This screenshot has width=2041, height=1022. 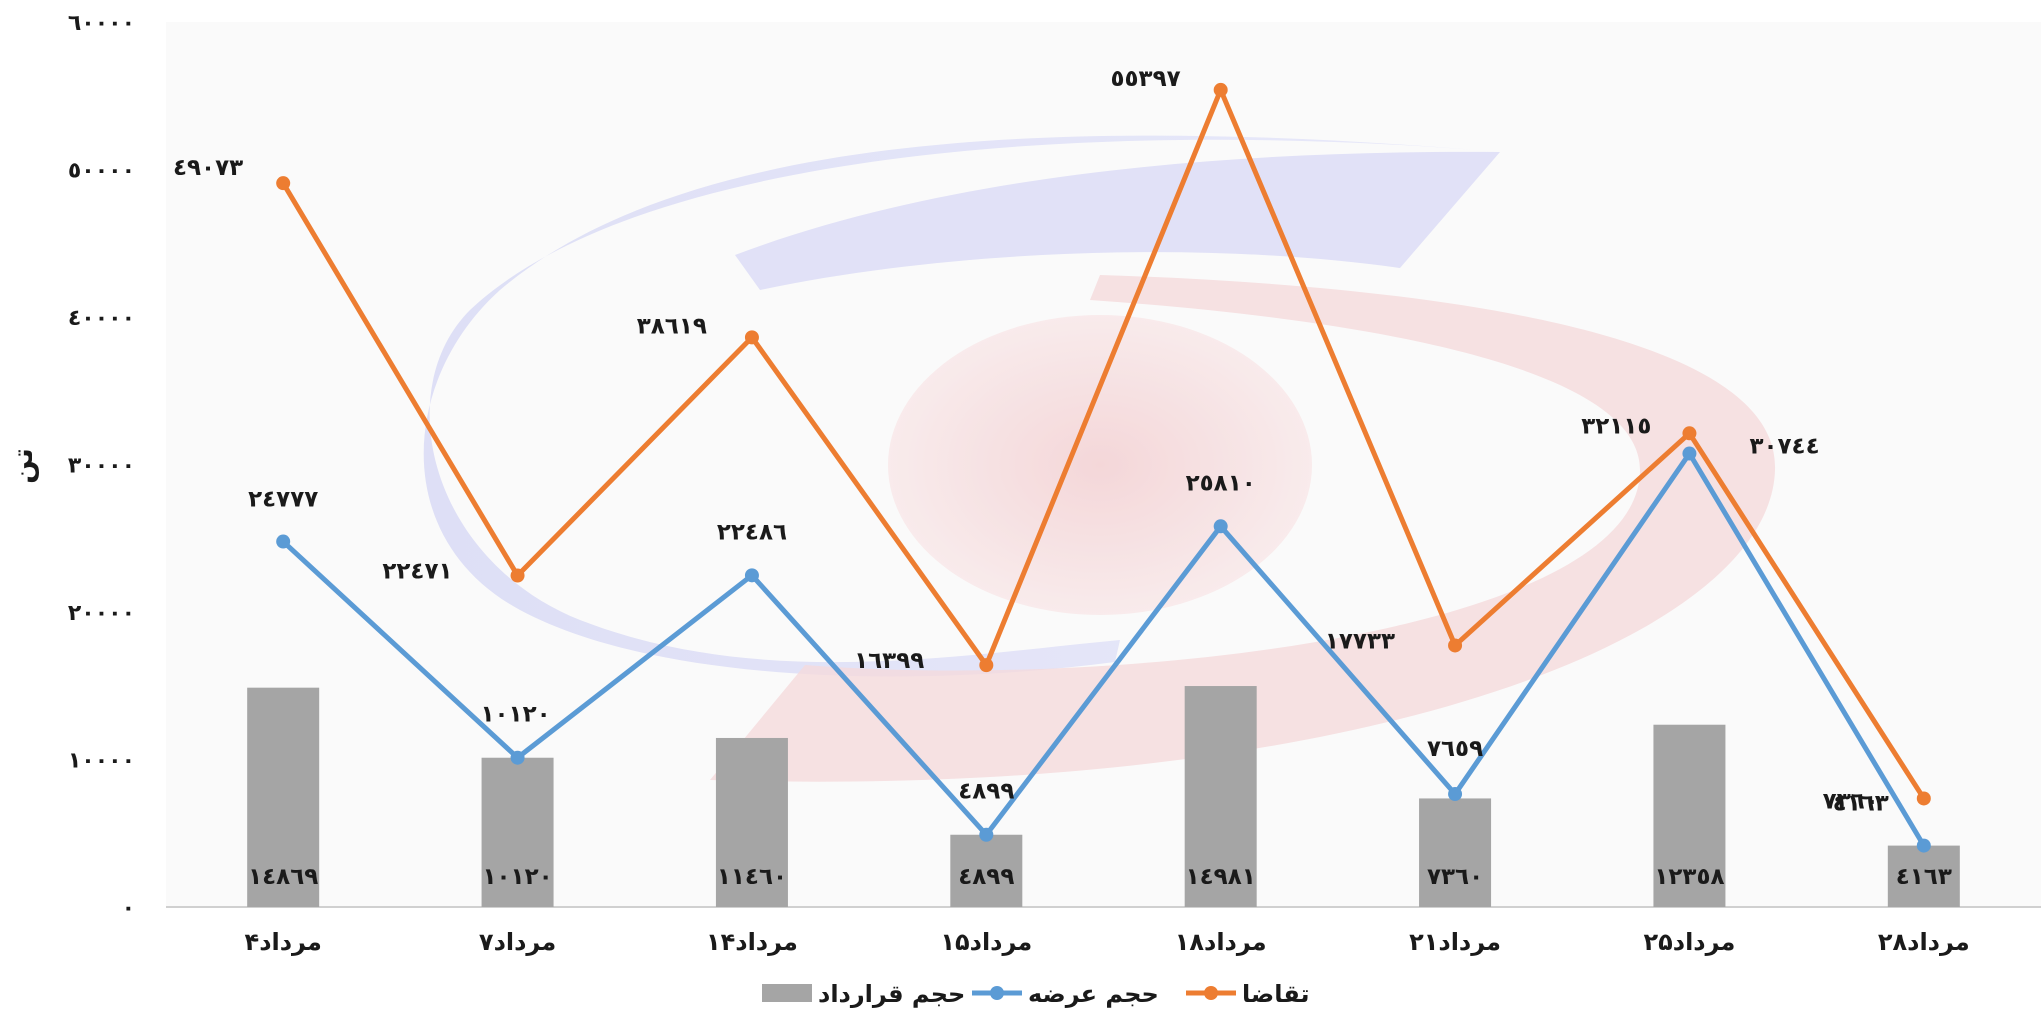 What do you see at coordinates (1689, 942) in the screenshot?
I see `x-tick-label: ۲۵مرداد` at bounding box center [1689, 942].